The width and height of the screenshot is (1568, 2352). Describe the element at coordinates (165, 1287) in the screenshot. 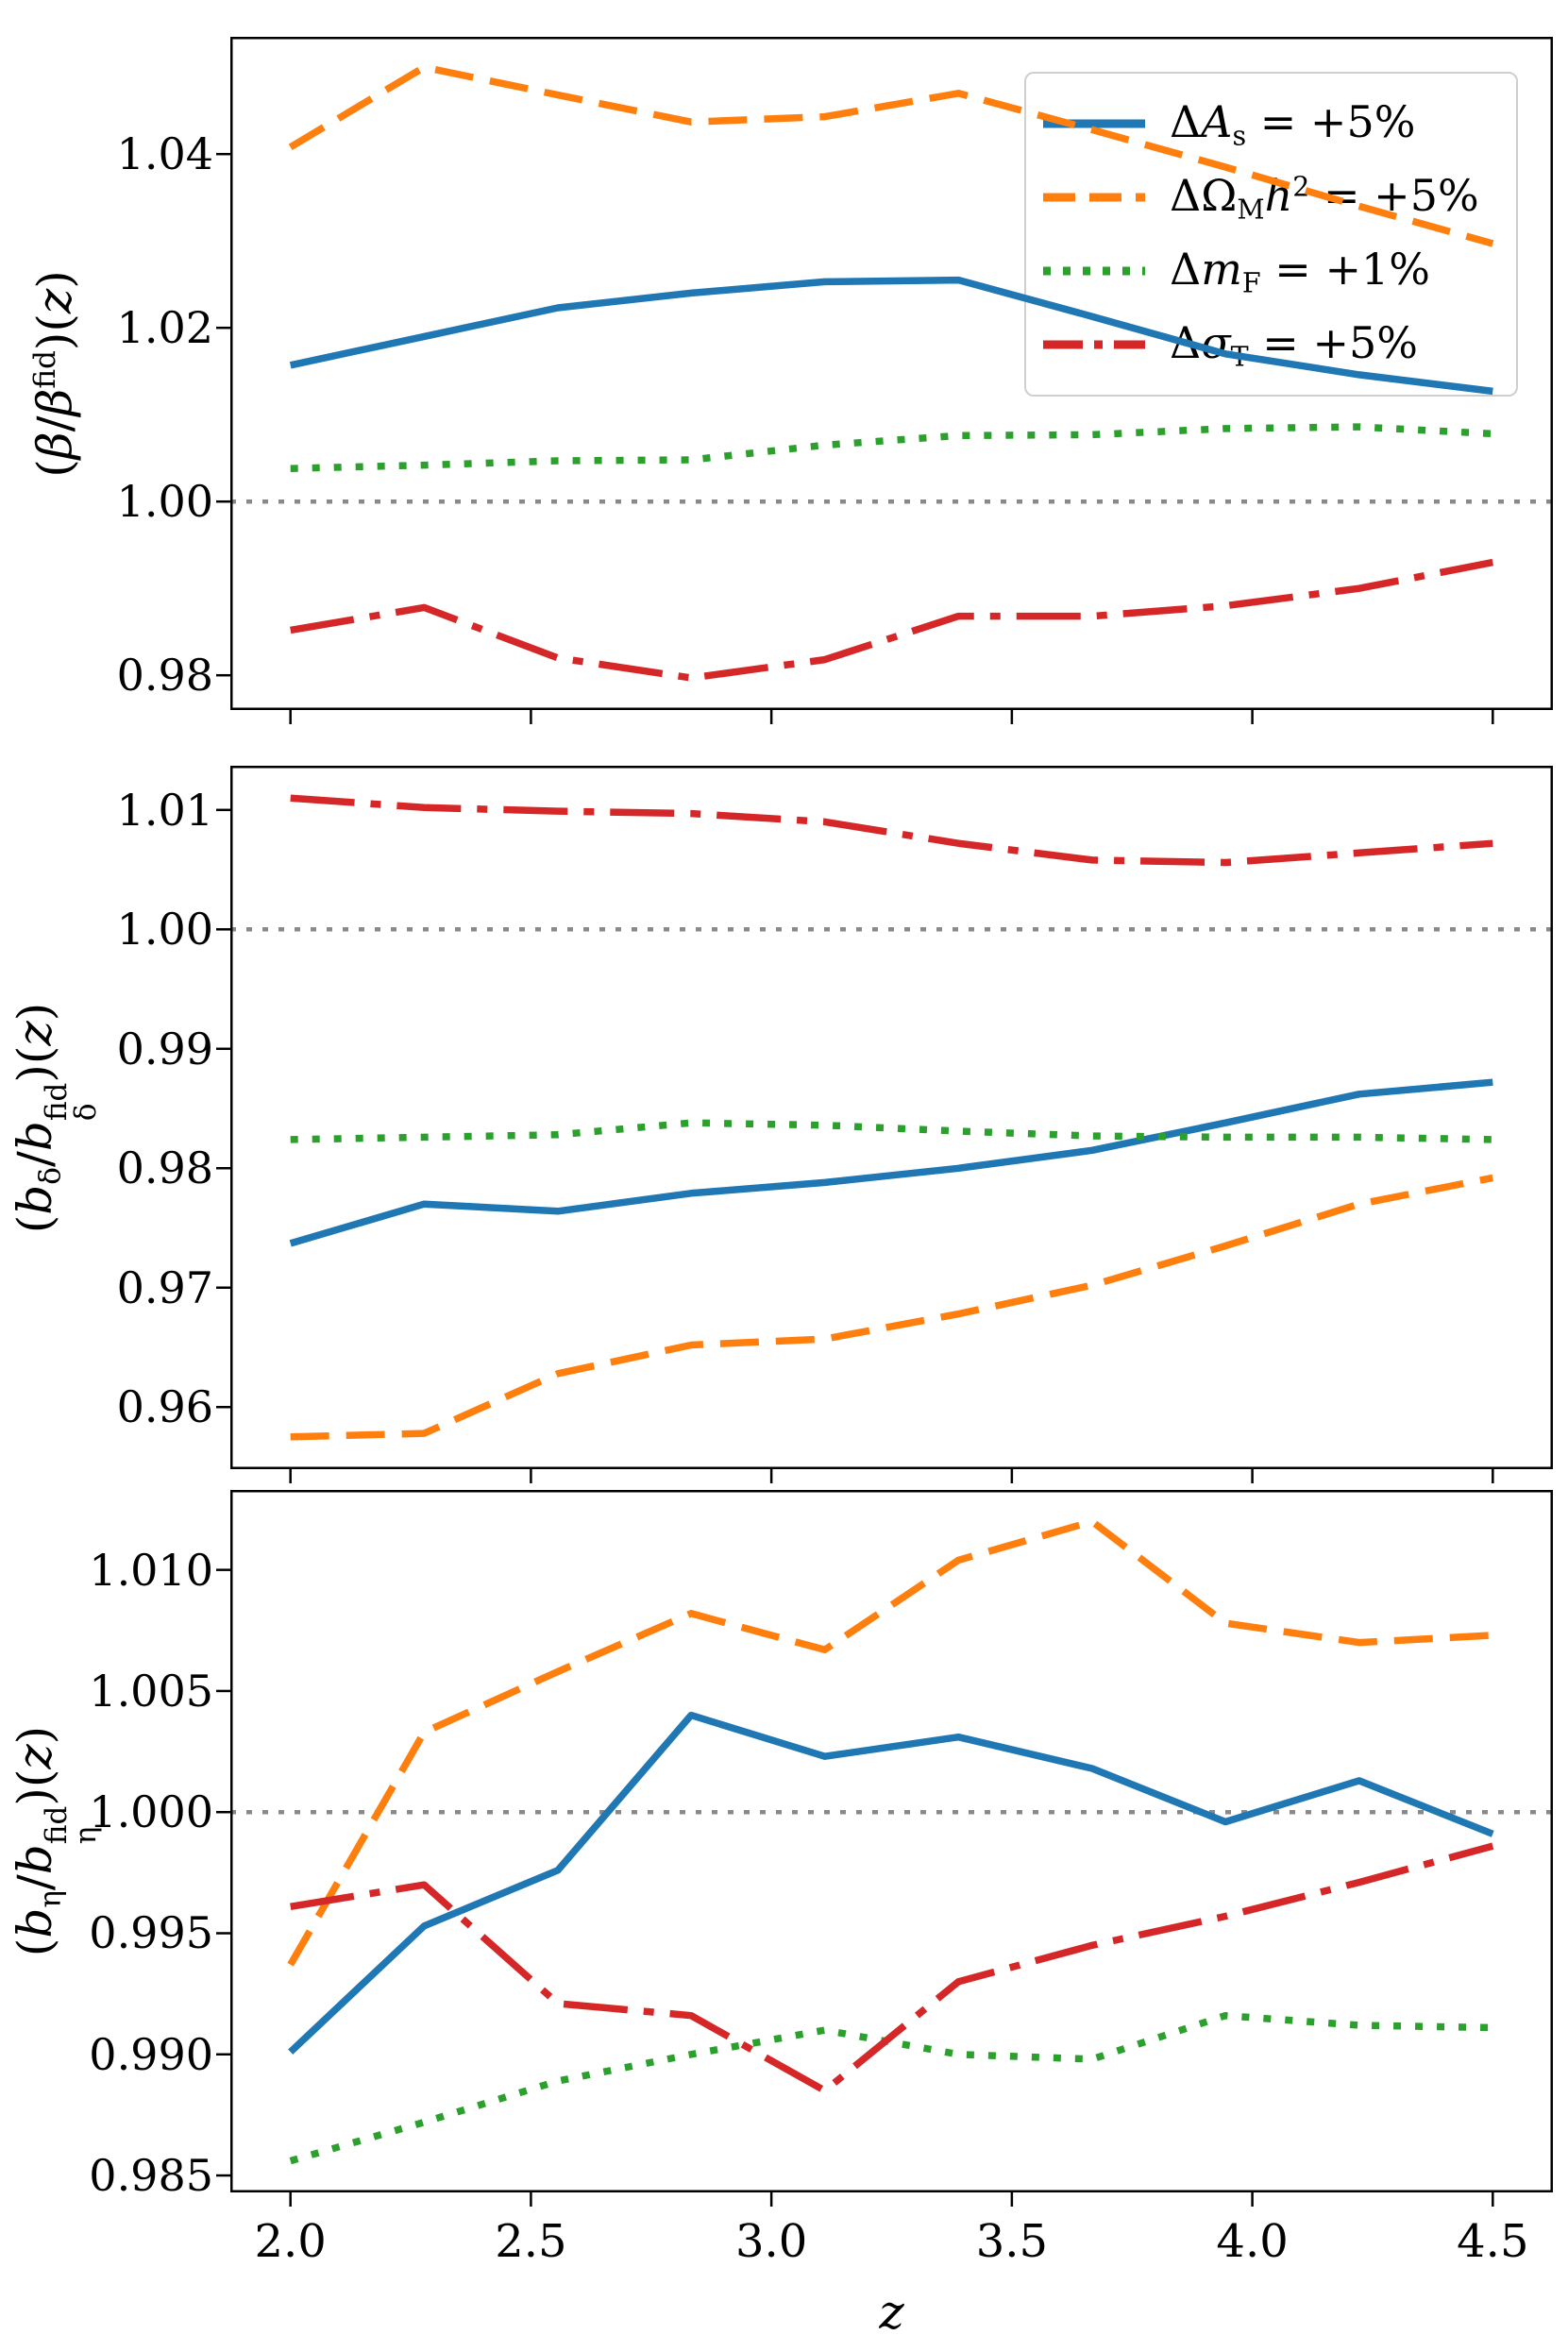

I see `y-tick-label: 0.97` at that location.